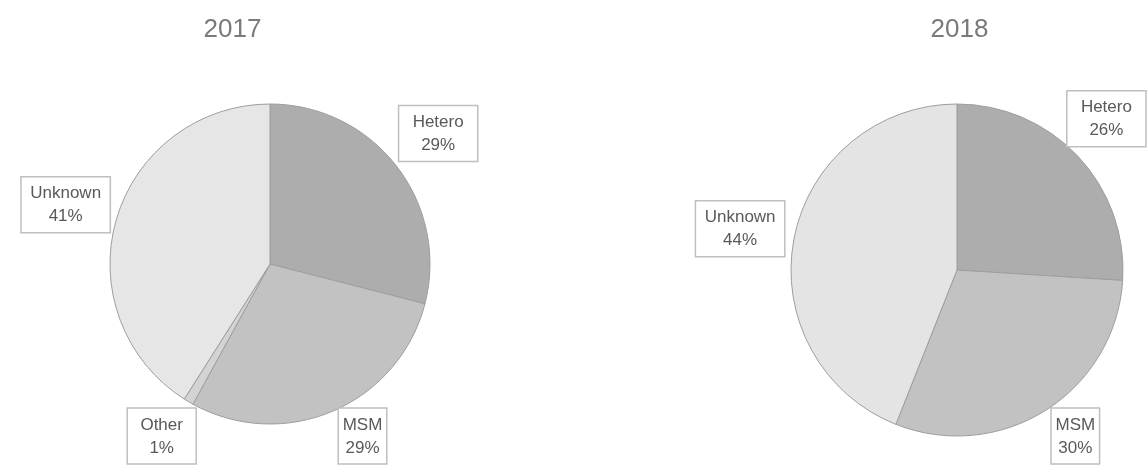 This screenshot has height=466, width=1148. What do you see at coordinates (959, 28) in the screenshot?
I see `chart-title: 2018` at bounding box center [959, 28].